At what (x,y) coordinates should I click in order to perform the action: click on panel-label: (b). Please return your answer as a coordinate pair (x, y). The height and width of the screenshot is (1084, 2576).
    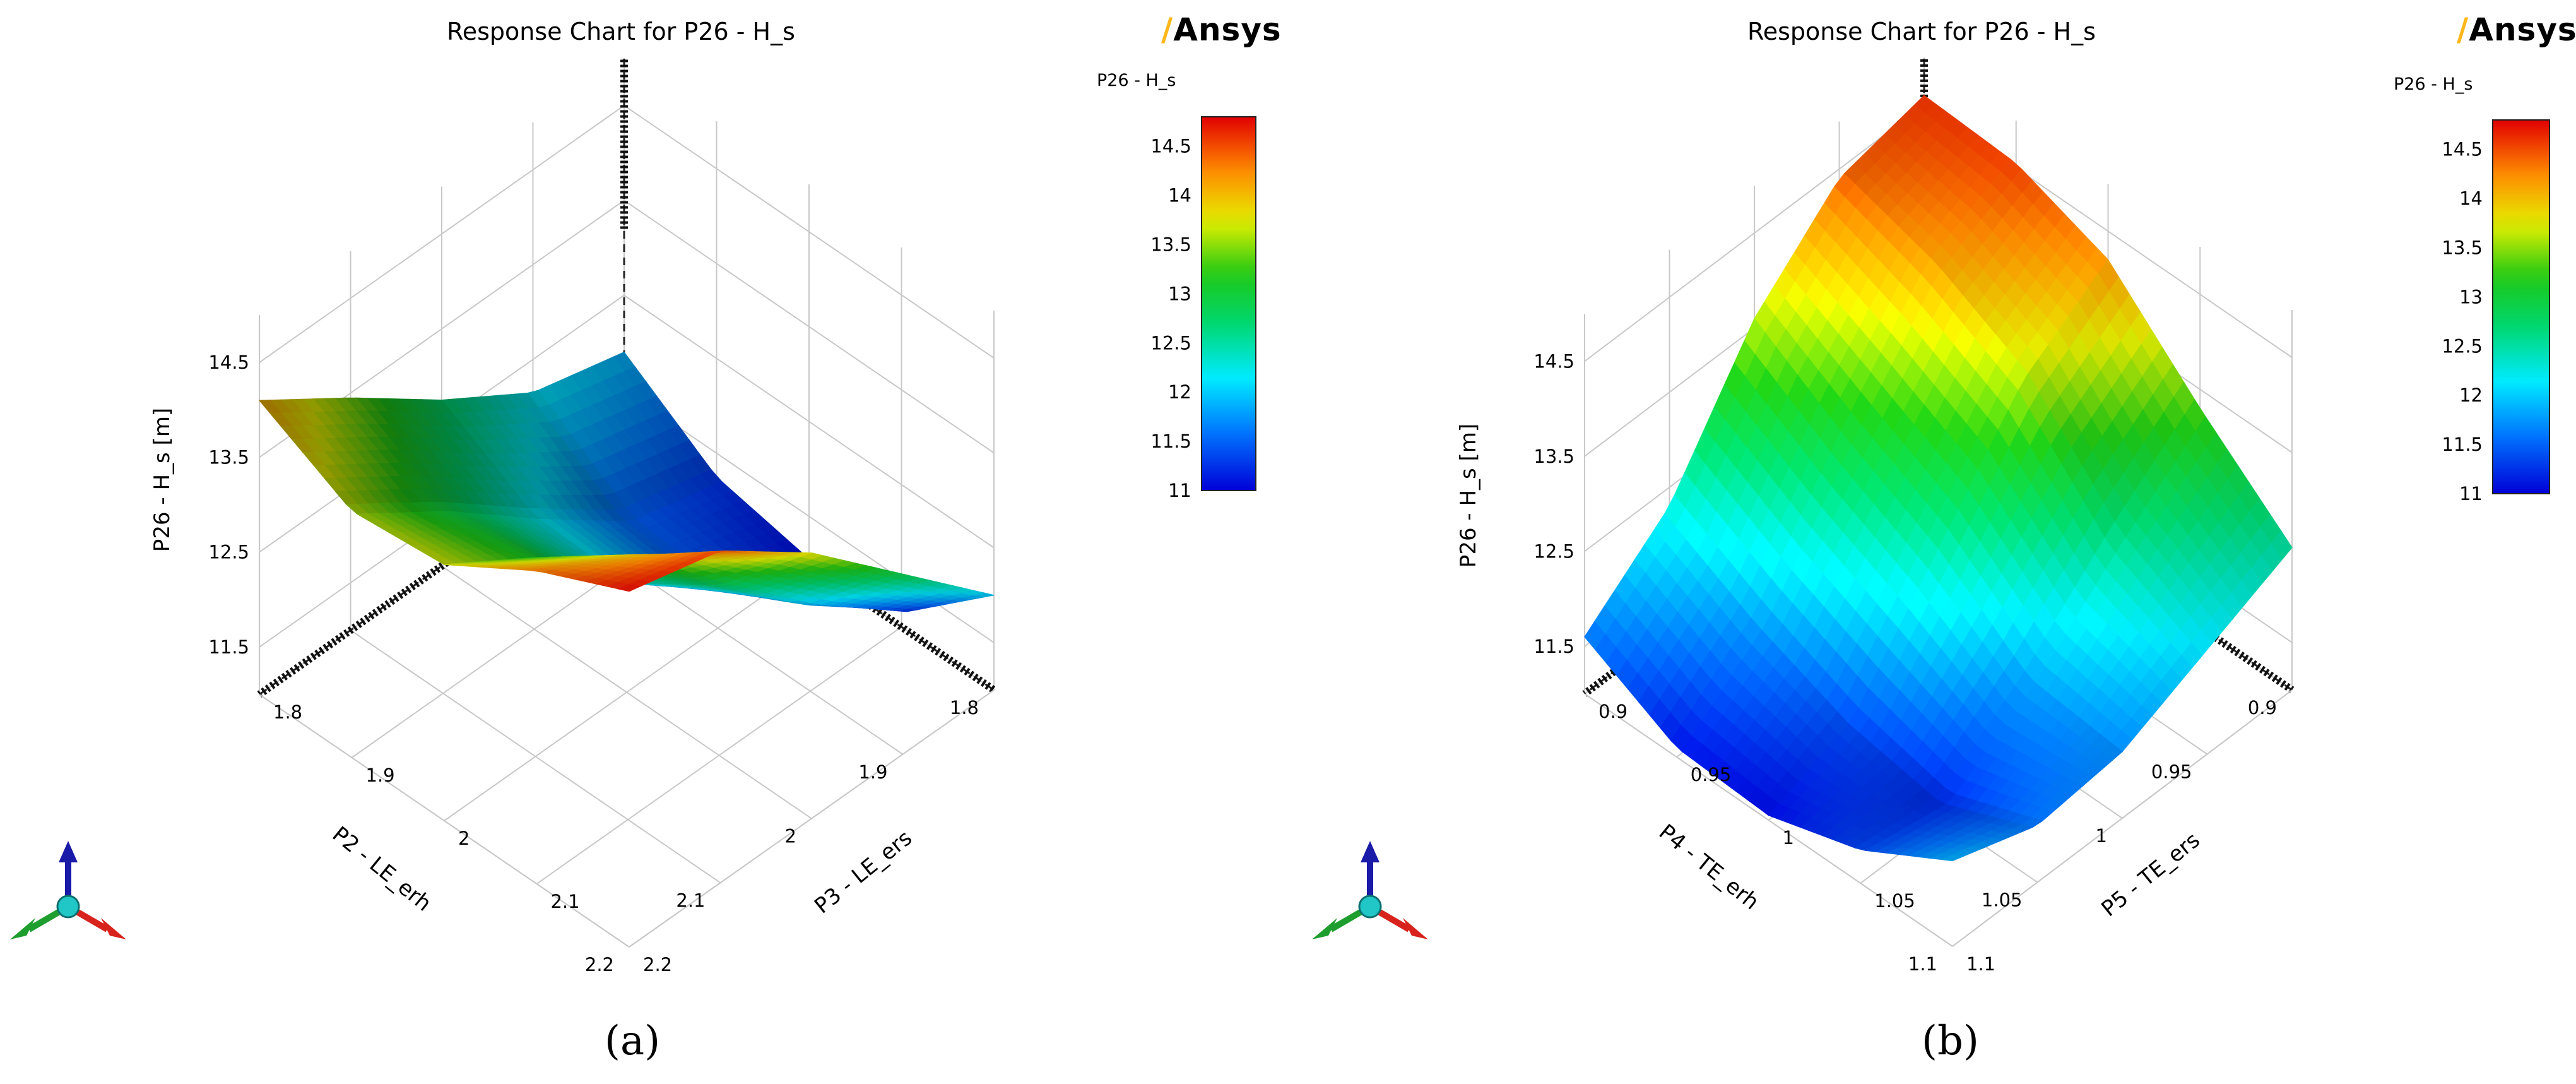
    Looking at the image, I should click on (1951, 1041).